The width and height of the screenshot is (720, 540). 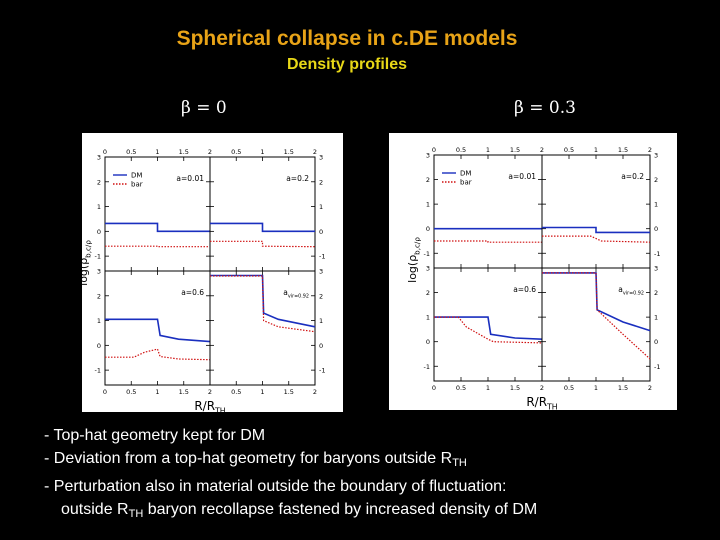 I want to click on y-tick-label-right: -1, so click(x=322, y=371).